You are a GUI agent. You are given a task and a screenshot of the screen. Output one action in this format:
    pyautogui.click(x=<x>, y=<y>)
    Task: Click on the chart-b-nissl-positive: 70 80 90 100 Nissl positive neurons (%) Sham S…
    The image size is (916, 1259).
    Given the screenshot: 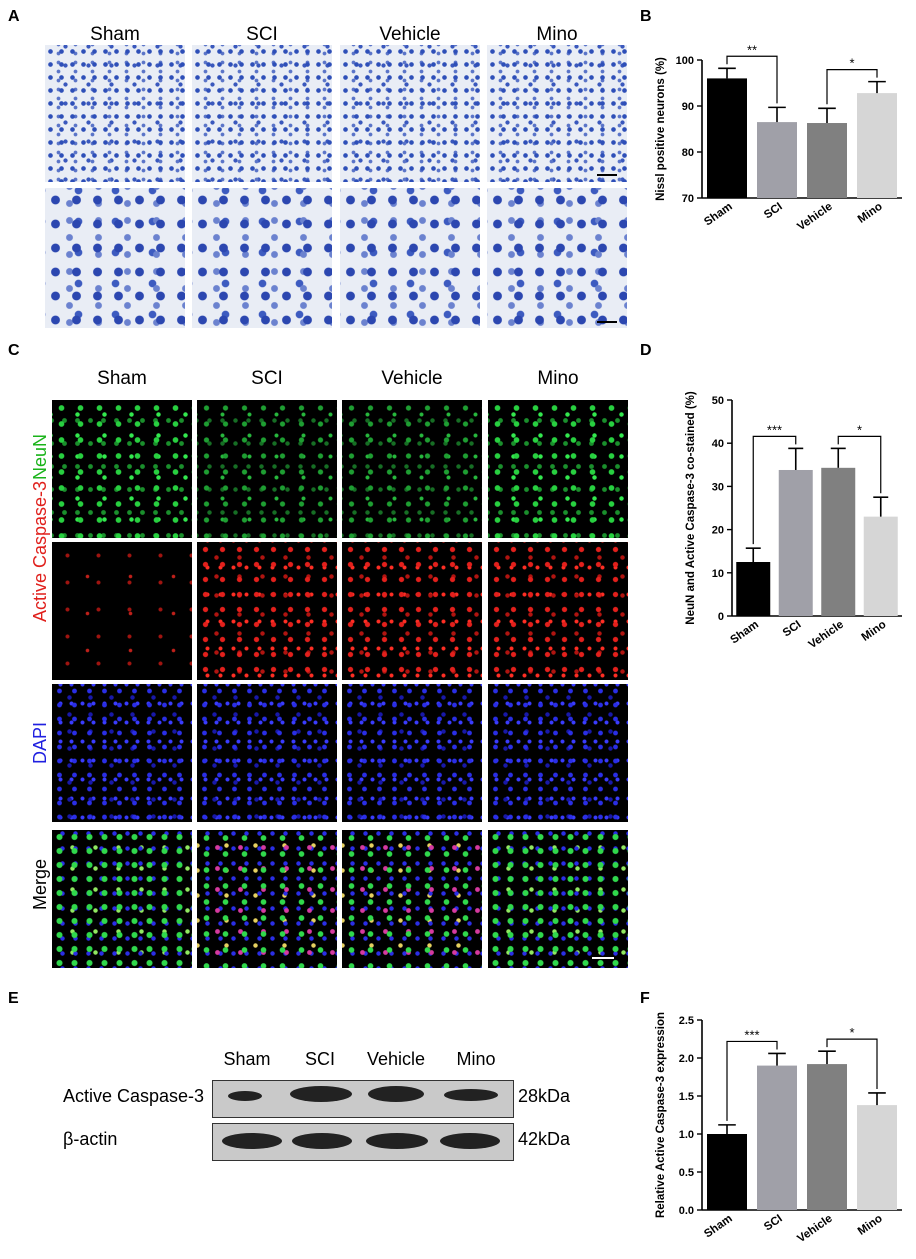 What is the action you would take?
    pyautogui.click(x=778, y=138)
    